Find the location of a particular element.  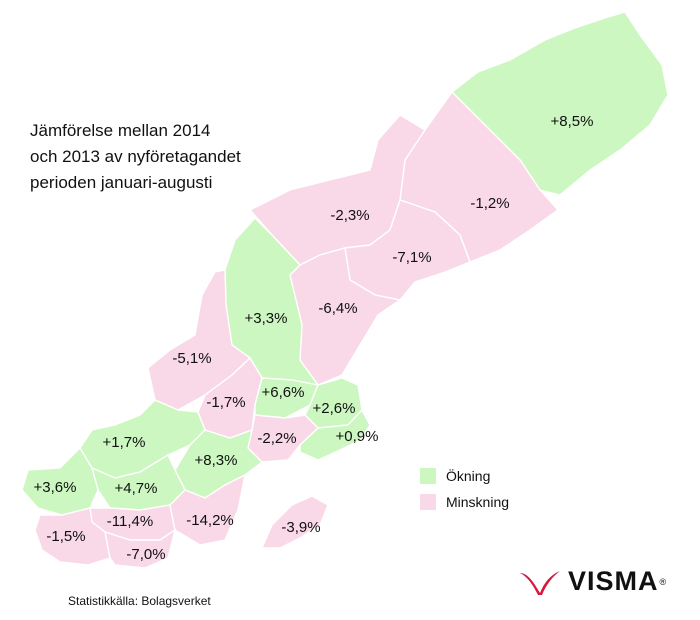

region-gotland is located at coordinates (294, 522).